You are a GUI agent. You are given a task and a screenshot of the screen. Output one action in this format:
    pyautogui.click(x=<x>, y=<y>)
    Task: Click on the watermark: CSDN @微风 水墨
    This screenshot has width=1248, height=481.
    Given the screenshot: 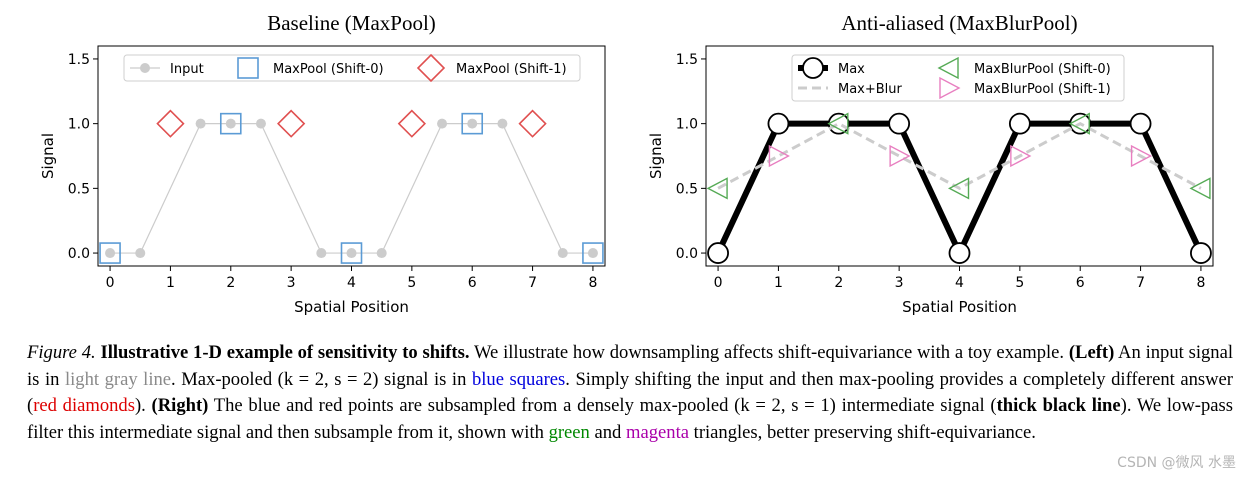 What is the action you would take?
    pyautogui.click(x=1176, y=463)
    